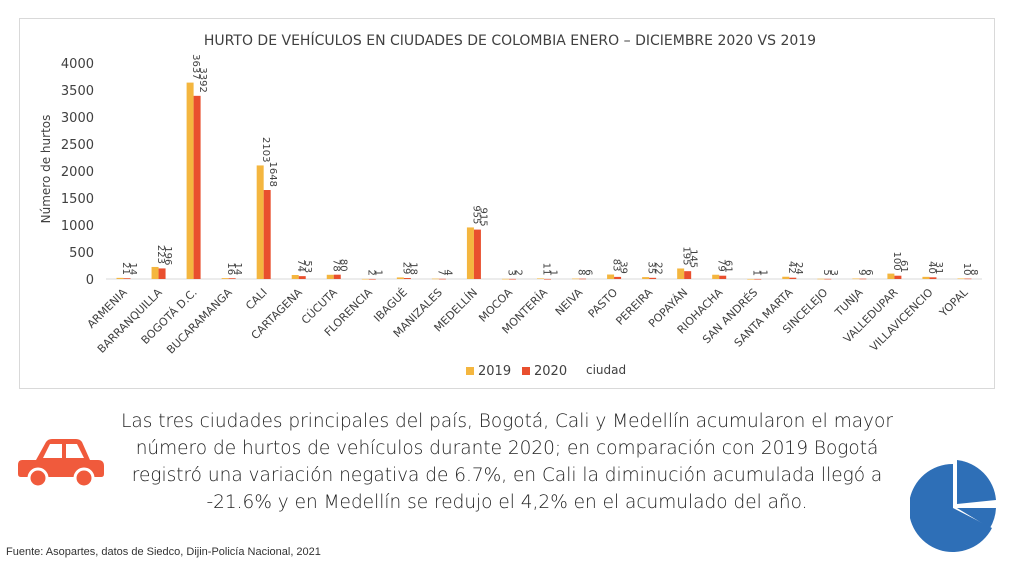 Image resolution: width=1024 pixels, height=572 pixels. Describe the element at coordinates (167, 255) in the screenshot. I see `data-label-2020-1: 196` at that location.